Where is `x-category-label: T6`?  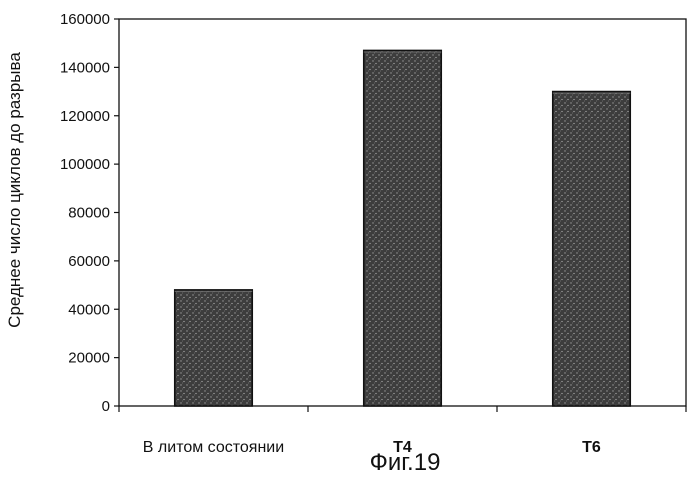 x-category-label: T6 is located at coordinates (591, 447).